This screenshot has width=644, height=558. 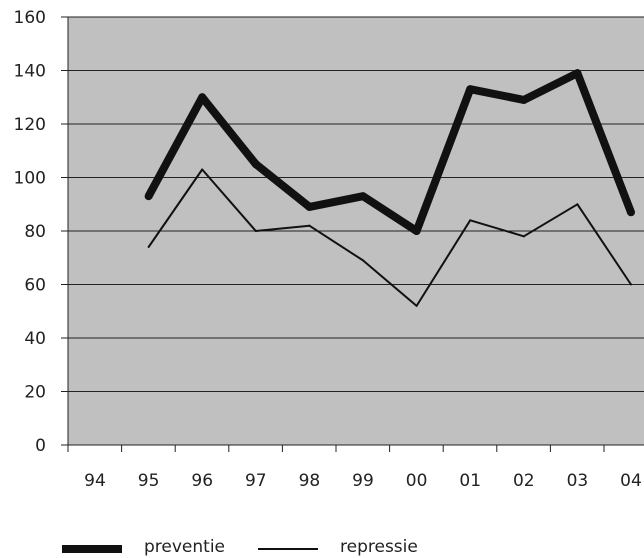 I want to click on y-tick-label: 100, so click(x=30, y=179).